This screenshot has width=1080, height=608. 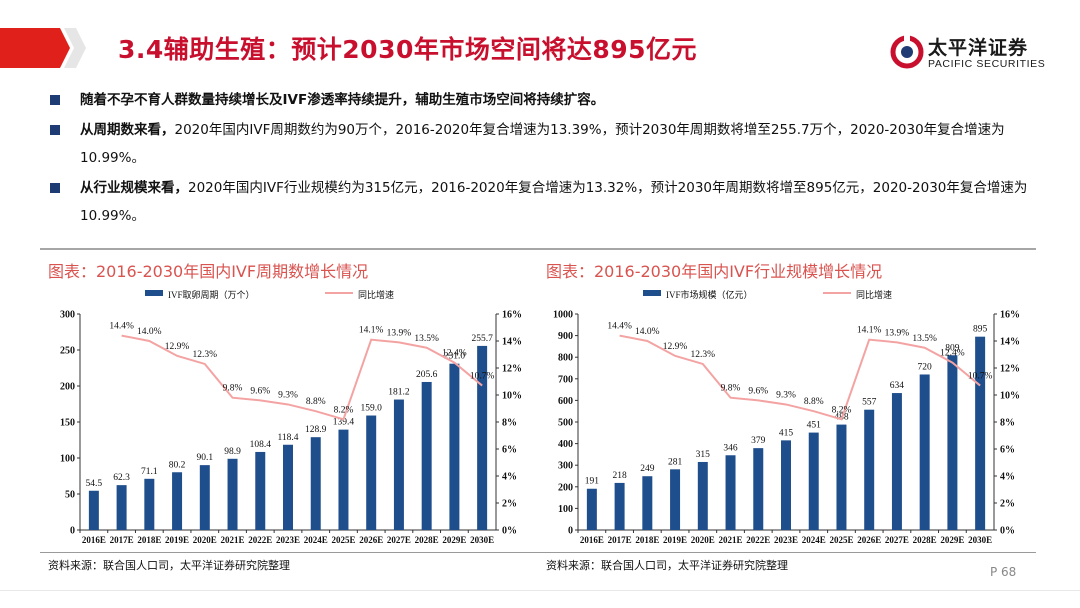 I want to click on y-tick-label-left: 100, so click(x=67, y=459).